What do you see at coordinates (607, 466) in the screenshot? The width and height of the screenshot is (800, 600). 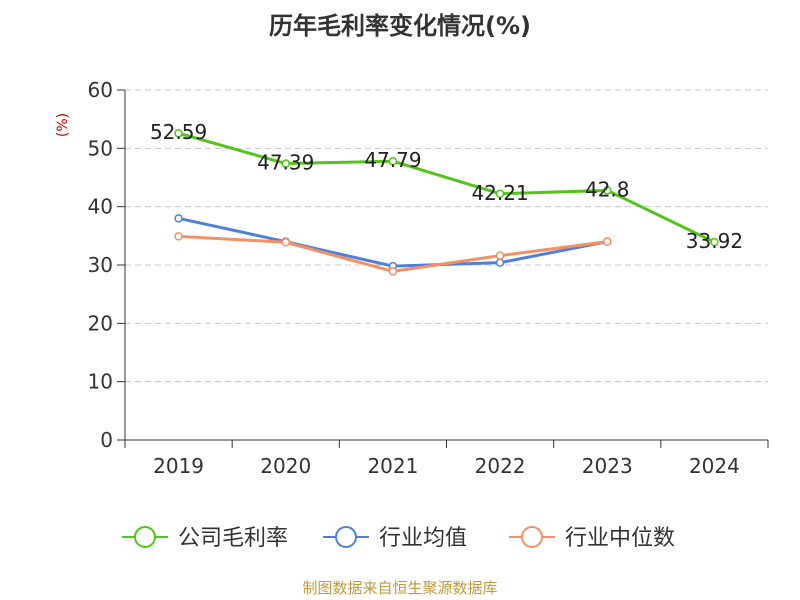 I see `x-tick-label: 2023` at bounding box center [607, 466].